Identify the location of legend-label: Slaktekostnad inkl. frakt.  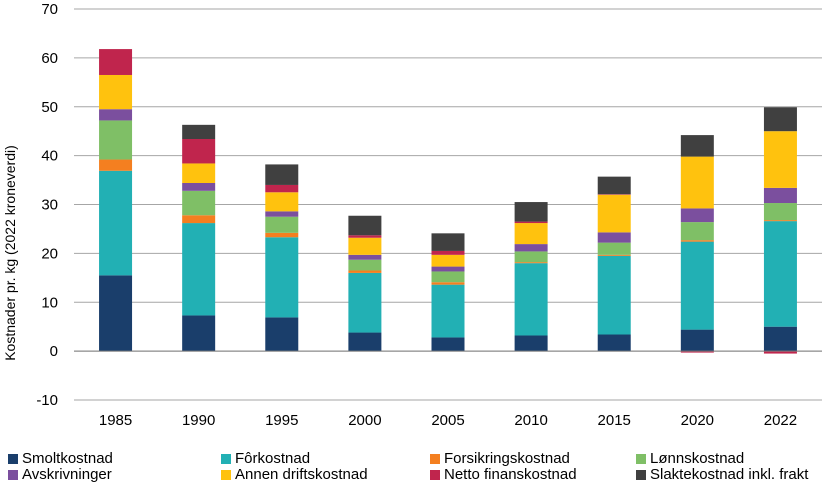
(729, 474).